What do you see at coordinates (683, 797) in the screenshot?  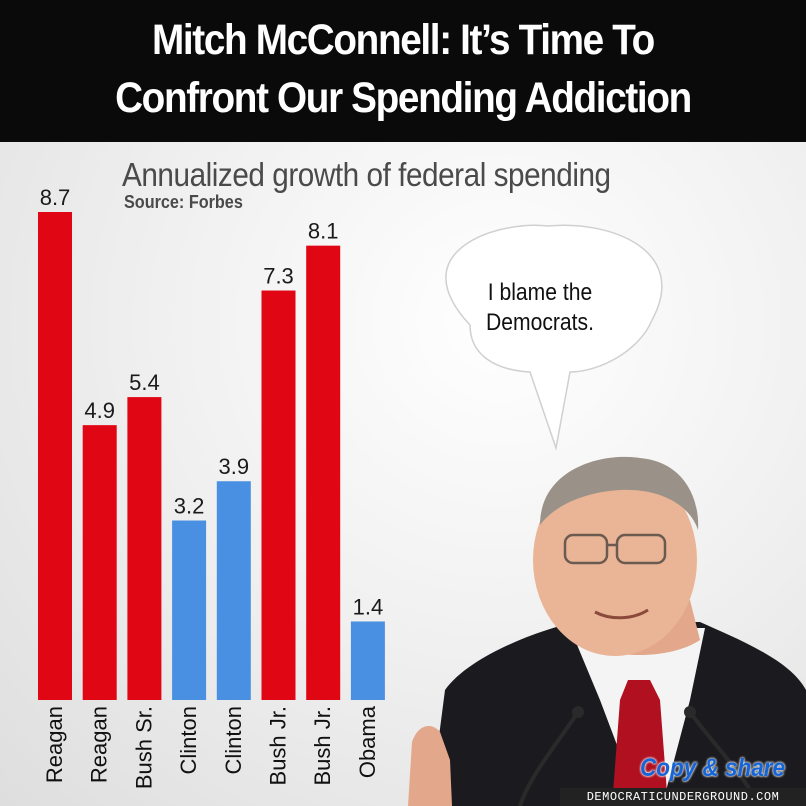 I see `watermark: DEMOCRATICUNDERGROUND.COM` at bounding box center [683, 797].